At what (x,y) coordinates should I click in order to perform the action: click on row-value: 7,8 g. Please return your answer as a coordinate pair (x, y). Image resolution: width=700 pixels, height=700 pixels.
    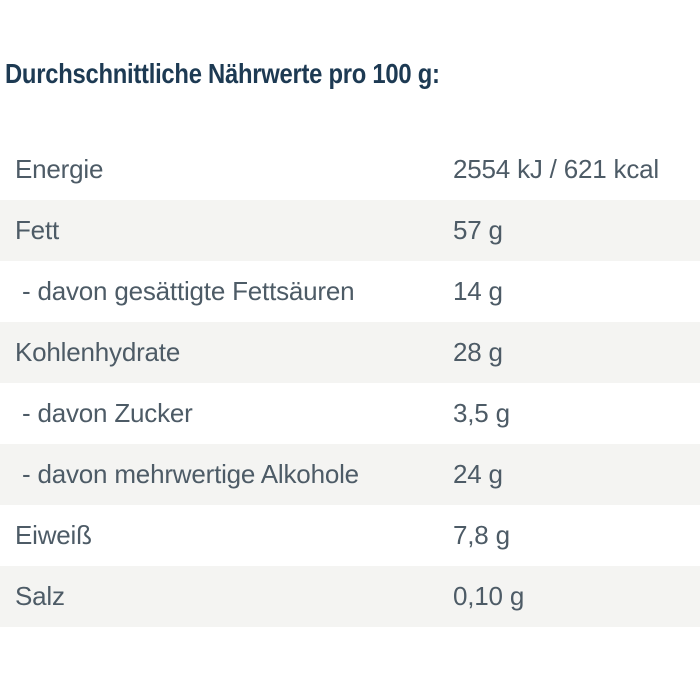
    Looking at the image, I should click on (481, 535).